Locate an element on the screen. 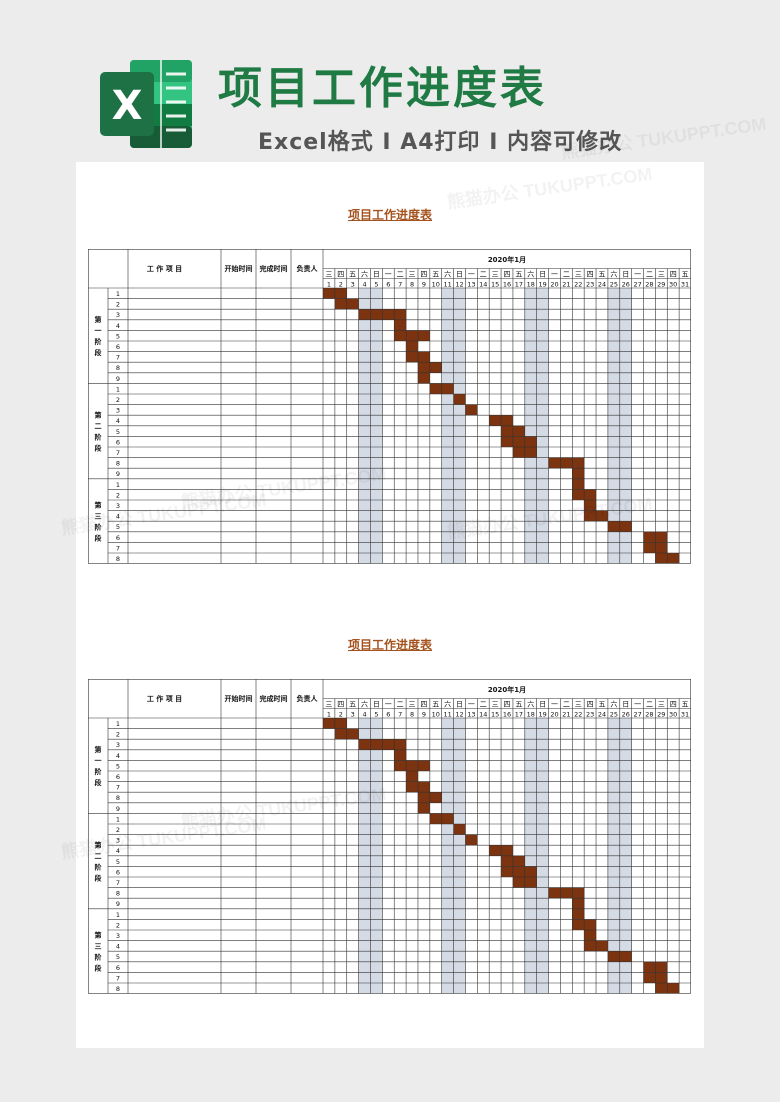  day-number: 18 is located at coordinates (531, 715).